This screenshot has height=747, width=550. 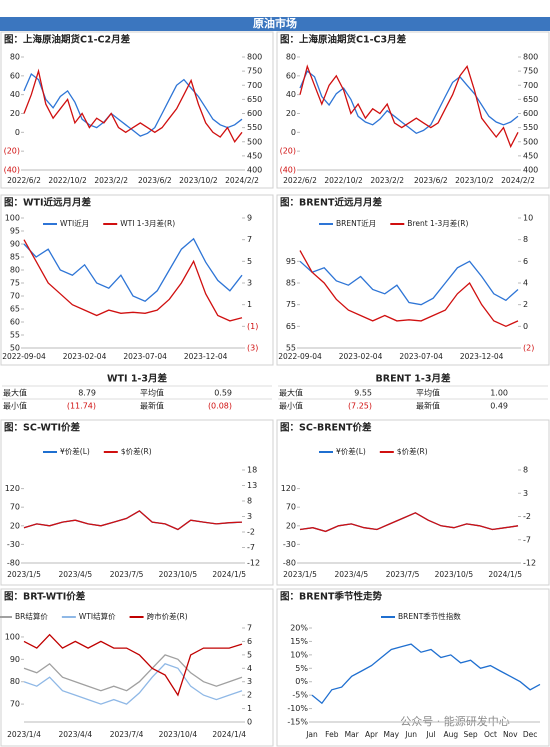 What do you see at coordinates (12, 170) in the screenshot?
I see `y-tick-label: (40)` at bounding box center [12, 170].